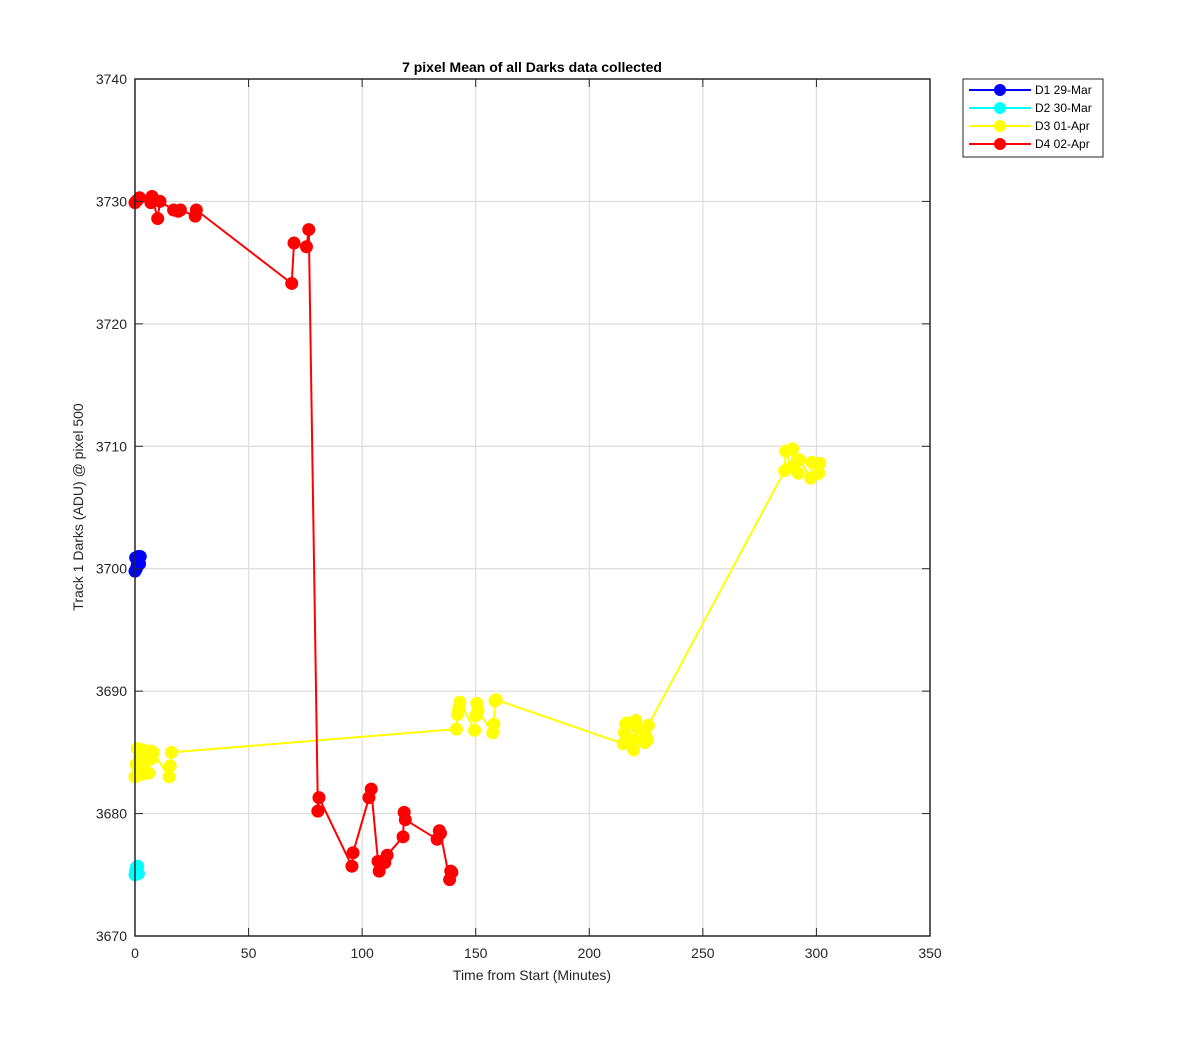 The image size is (1200, 1050). What do you see at coordinates (78, 507) in the screenshot?
I see `y-axis-label: Track 1 Darks (ADU) @ pixel 500` at bounding box center [78, 507].